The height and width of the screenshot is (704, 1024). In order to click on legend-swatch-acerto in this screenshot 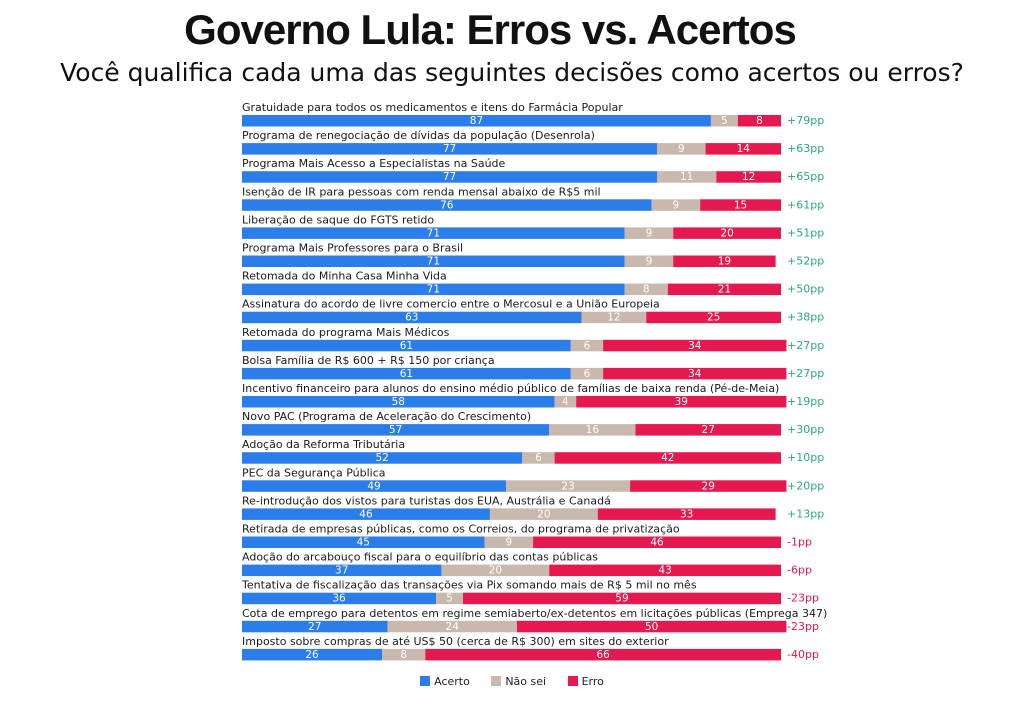, I will do `click(425, 681)`.